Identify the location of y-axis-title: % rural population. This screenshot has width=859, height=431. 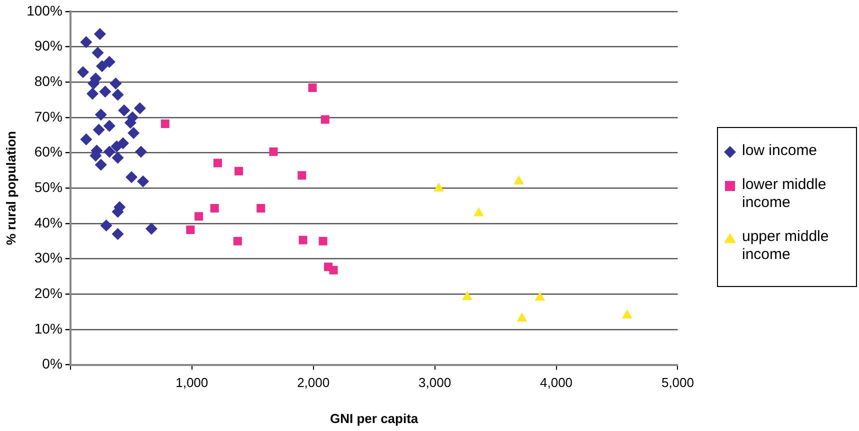
(10, 188).